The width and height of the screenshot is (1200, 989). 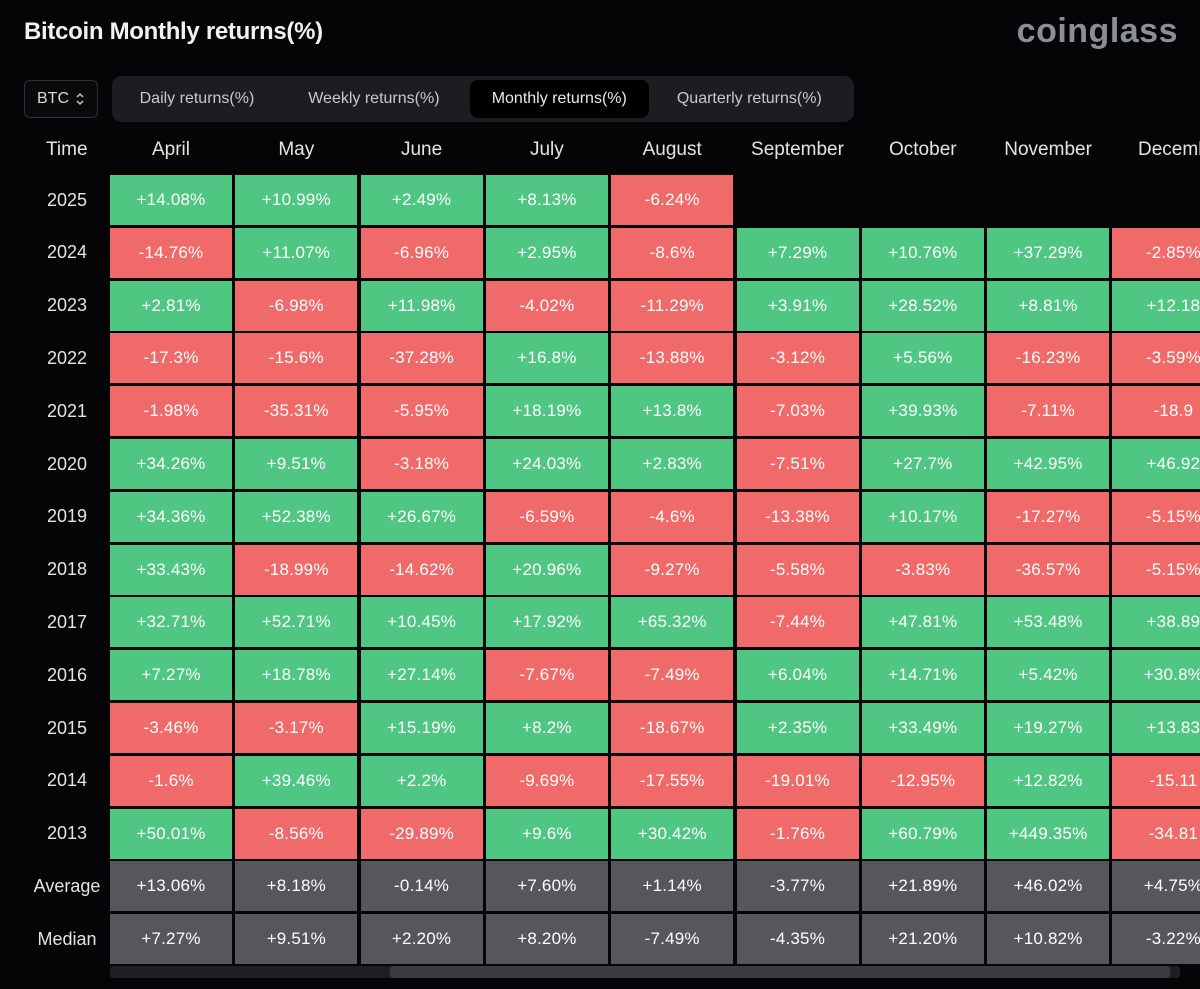 What do you see at coordinates (67, 885) in the screenshot?
I see `stat-label: Average` at bounding box center [67, 885].